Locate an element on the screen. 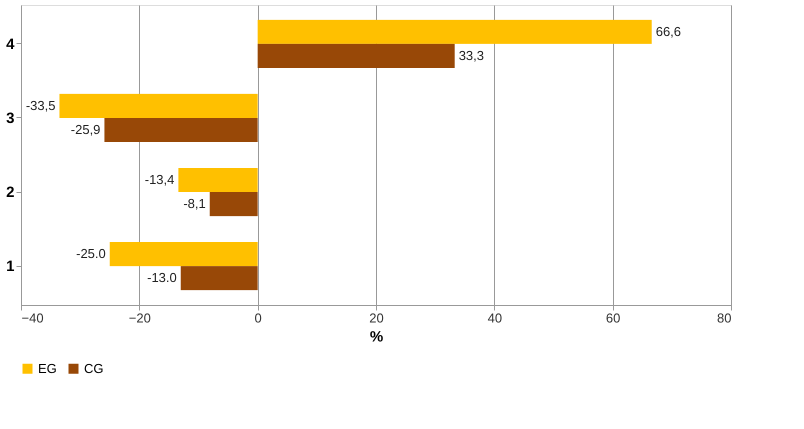 This screenshot has width=804, height=429. legend-label: EG is located at coordinates (47, 368).